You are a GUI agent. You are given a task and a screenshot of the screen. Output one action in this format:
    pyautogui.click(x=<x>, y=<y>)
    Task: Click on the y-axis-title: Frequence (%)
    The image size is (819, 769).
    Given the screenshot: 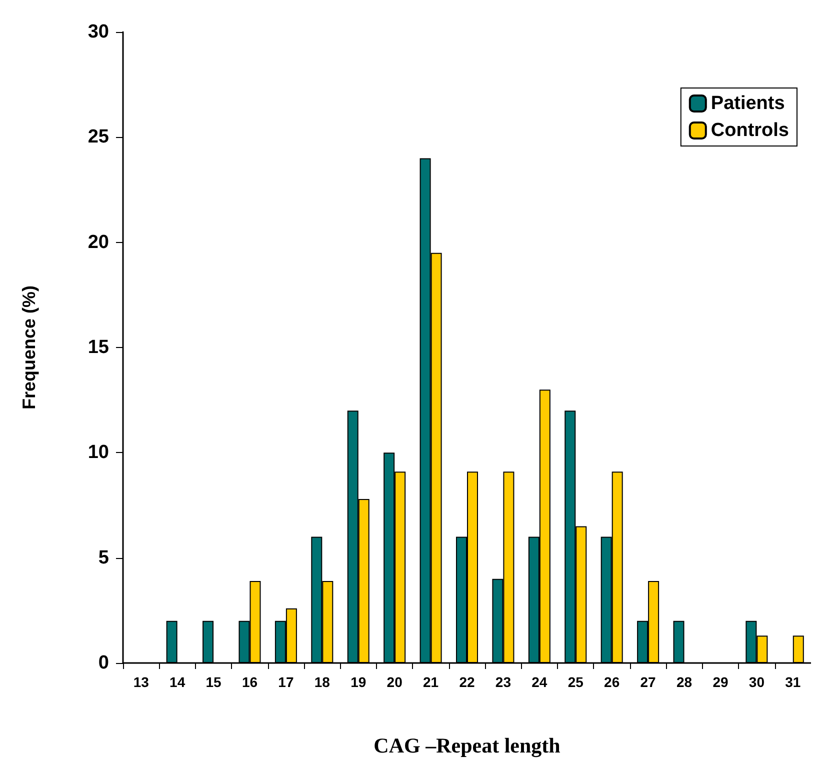 What is the action you would take?
    pyautogui.click(x=29, y=347)
    